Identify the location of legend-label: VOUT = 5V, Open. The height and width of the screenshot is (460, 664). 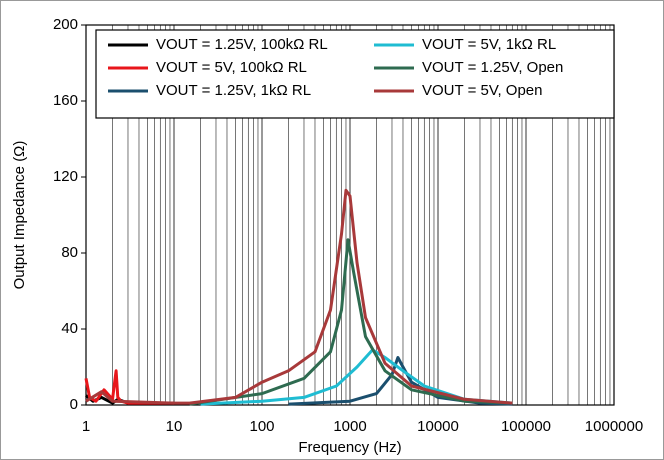
(482, 90).